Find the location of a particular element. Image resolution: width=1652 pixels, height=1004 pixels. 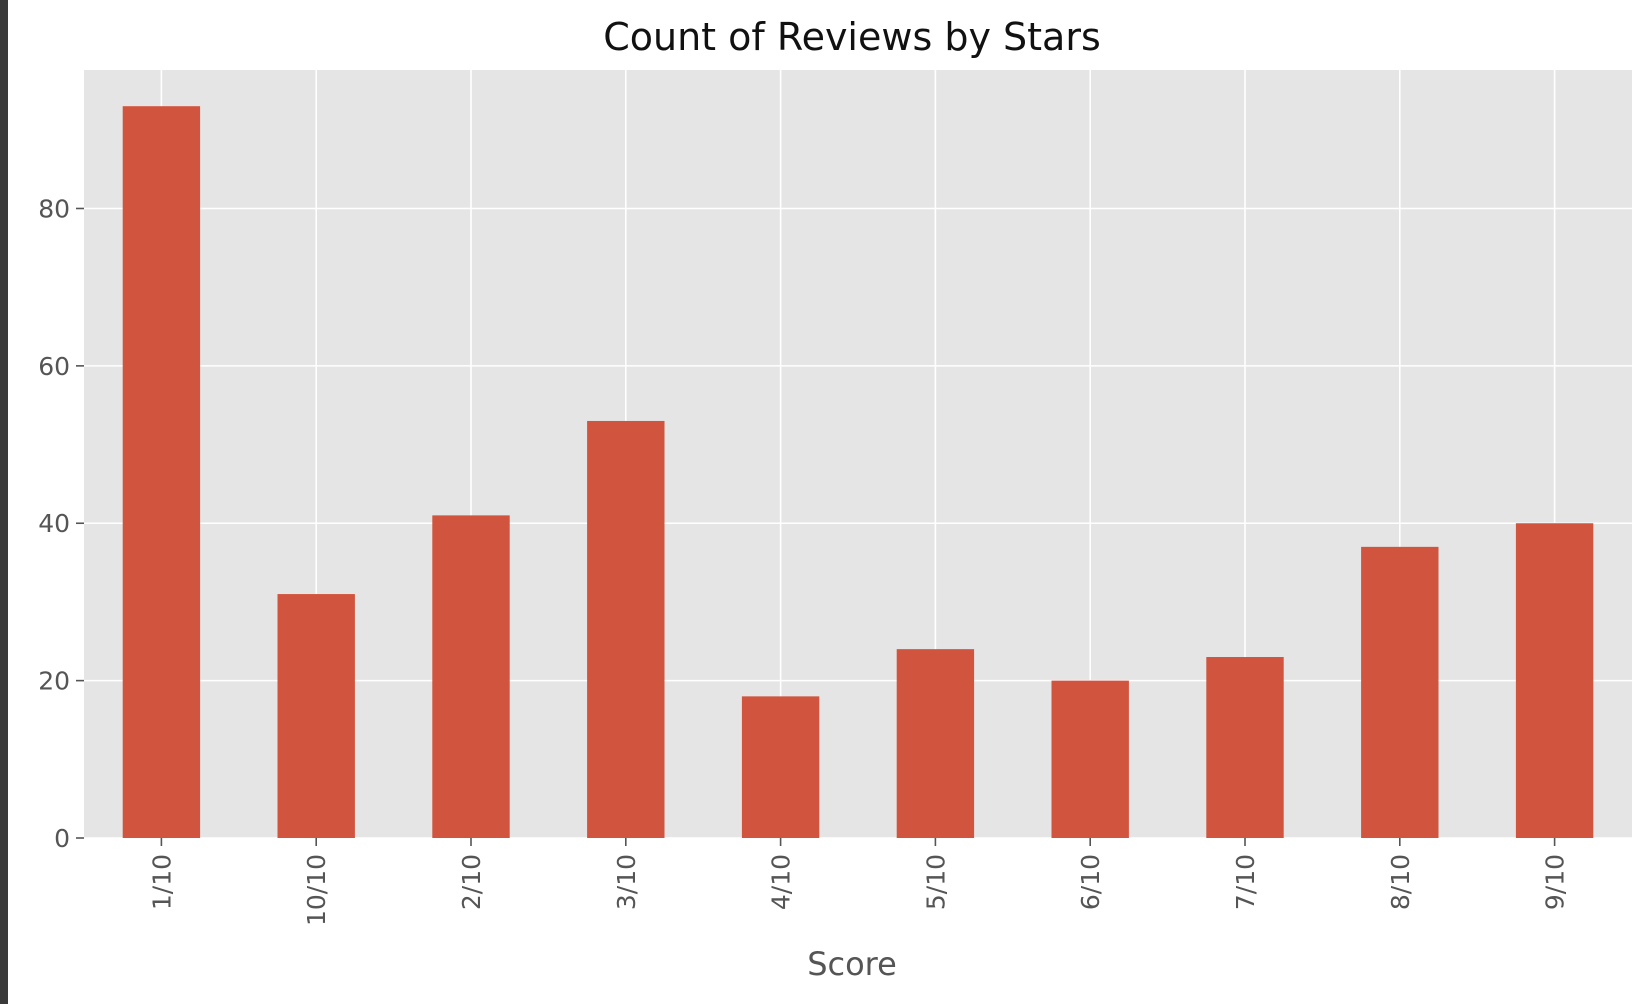

y-tick-label: 40 is located at coordinates (54, 523).